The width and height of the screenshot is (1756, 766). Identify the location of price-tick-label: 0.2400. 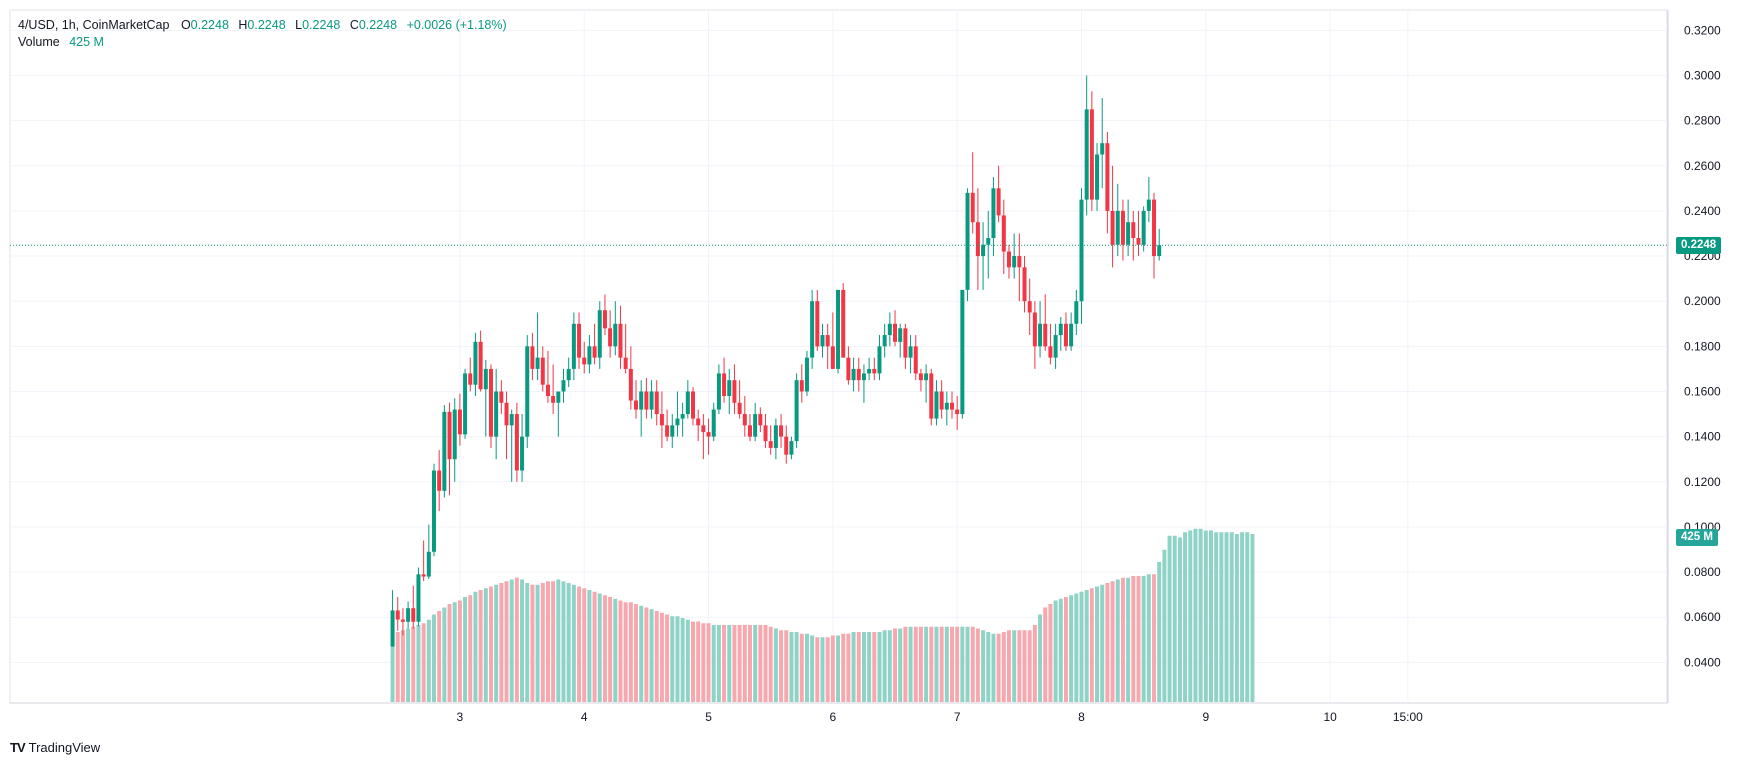
(1702, 211).